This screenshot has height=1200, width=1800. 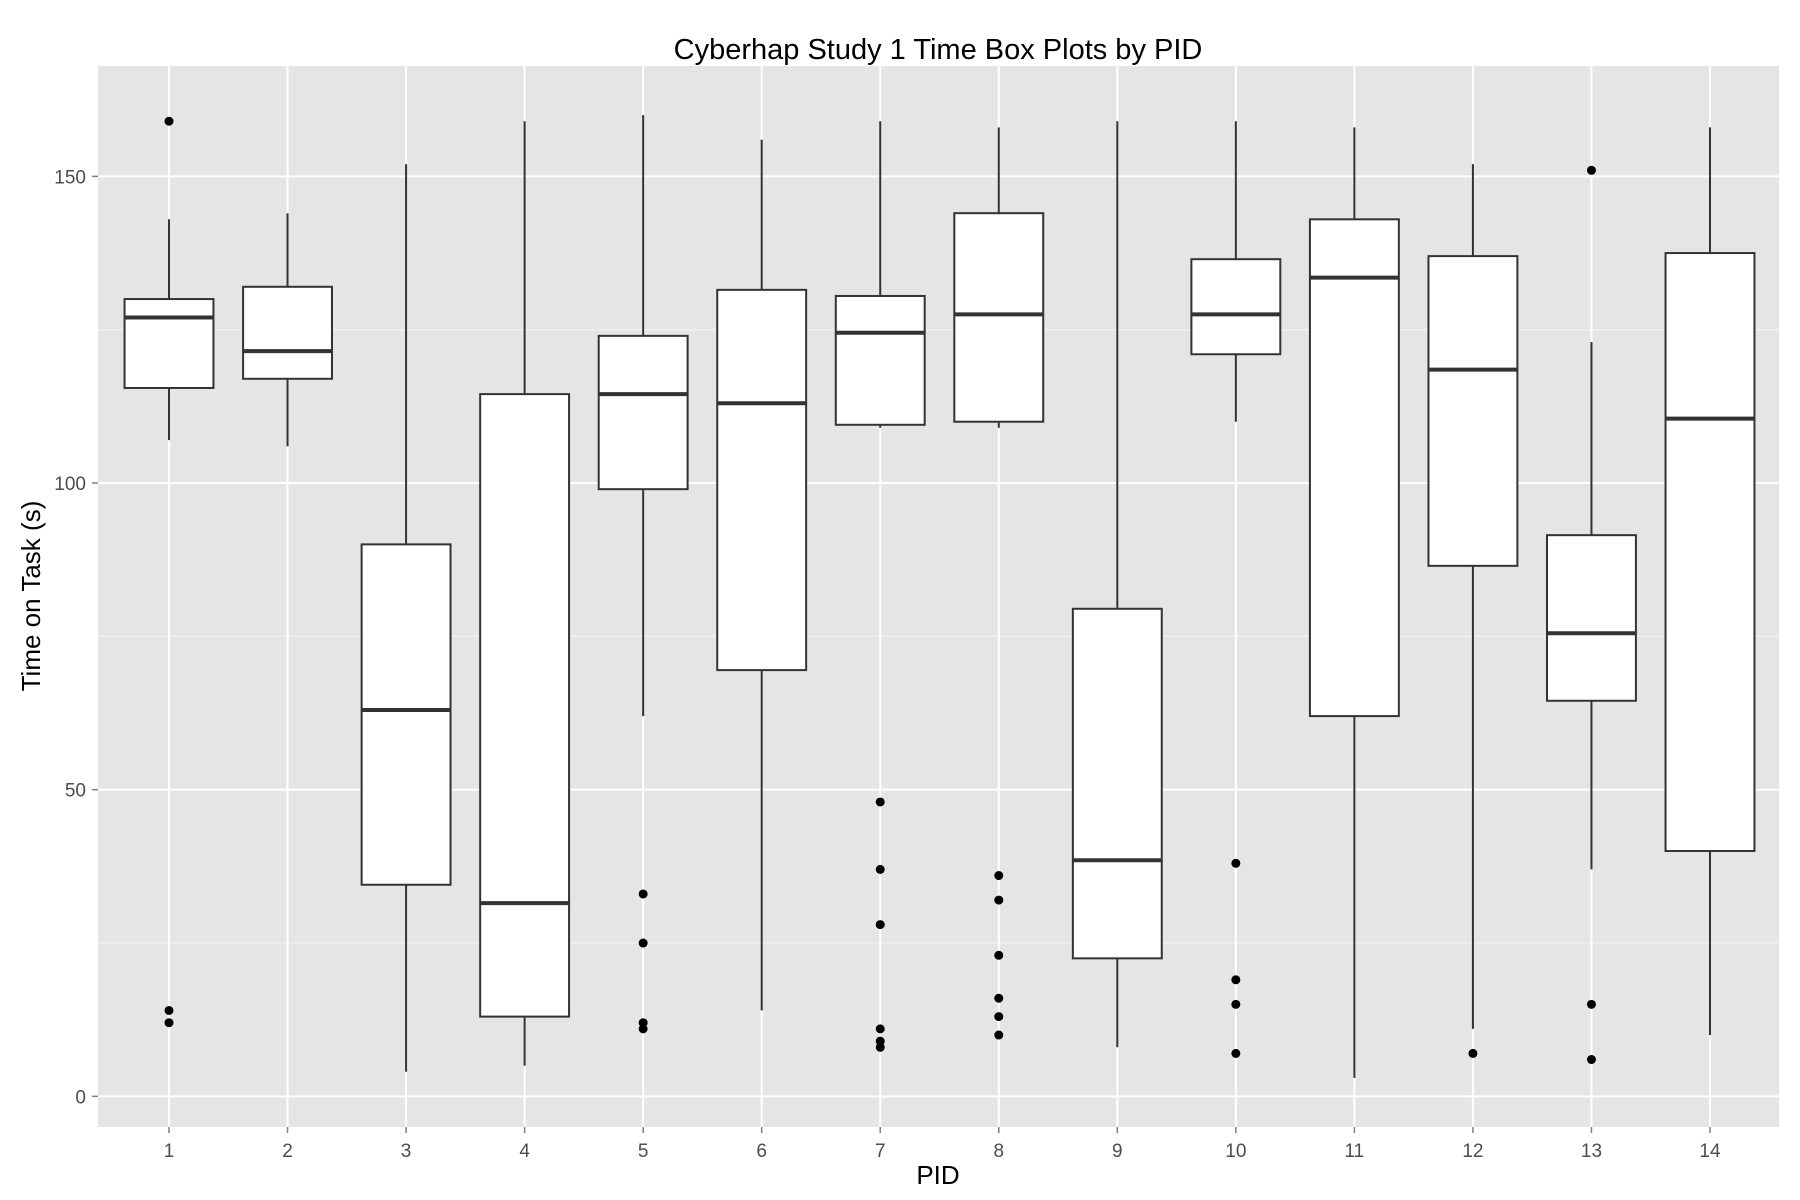 I want to click on y-tick-label: 100, so click(x=70, y=484).